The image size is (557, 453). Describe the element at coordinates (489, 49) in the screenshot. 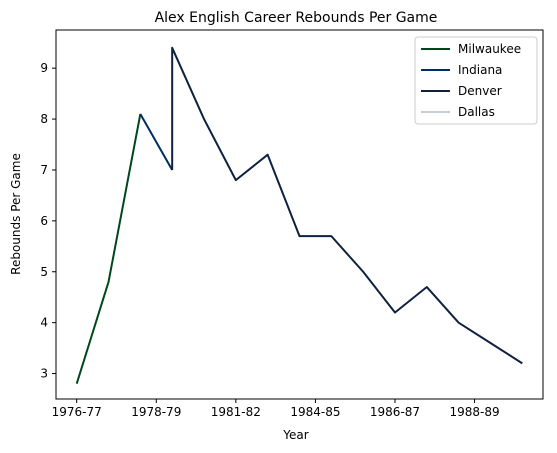

I see `legend-label-milwaukee: Milwaukee` at that location.